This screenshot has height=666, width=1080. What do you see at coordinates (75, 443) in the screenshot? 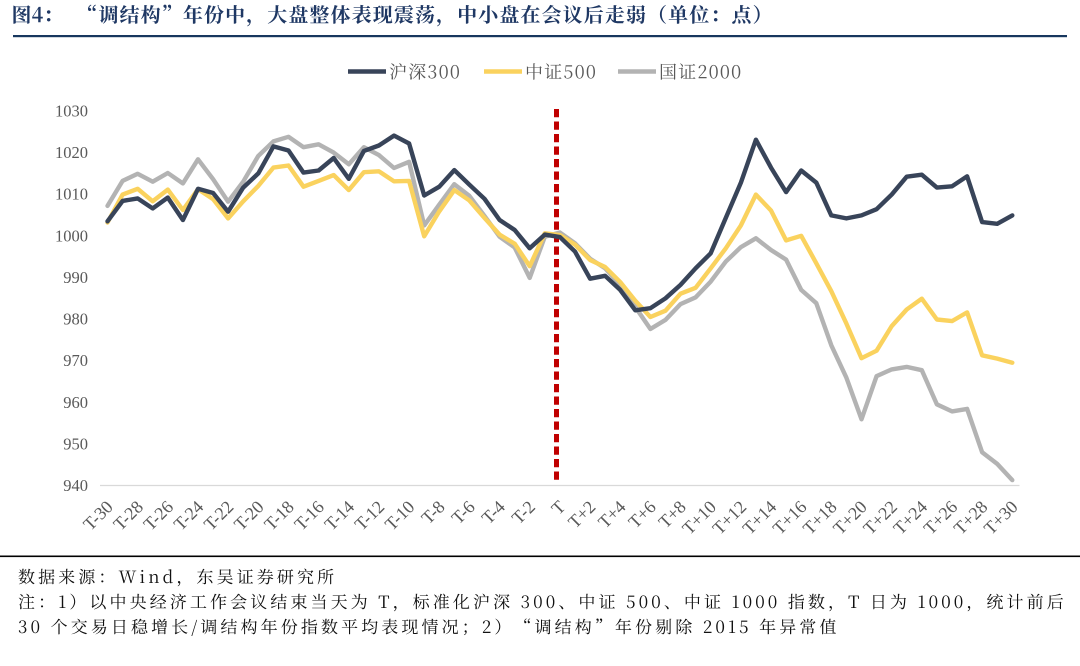
I see `svg-text: 950` at bounding box center [75, 443].